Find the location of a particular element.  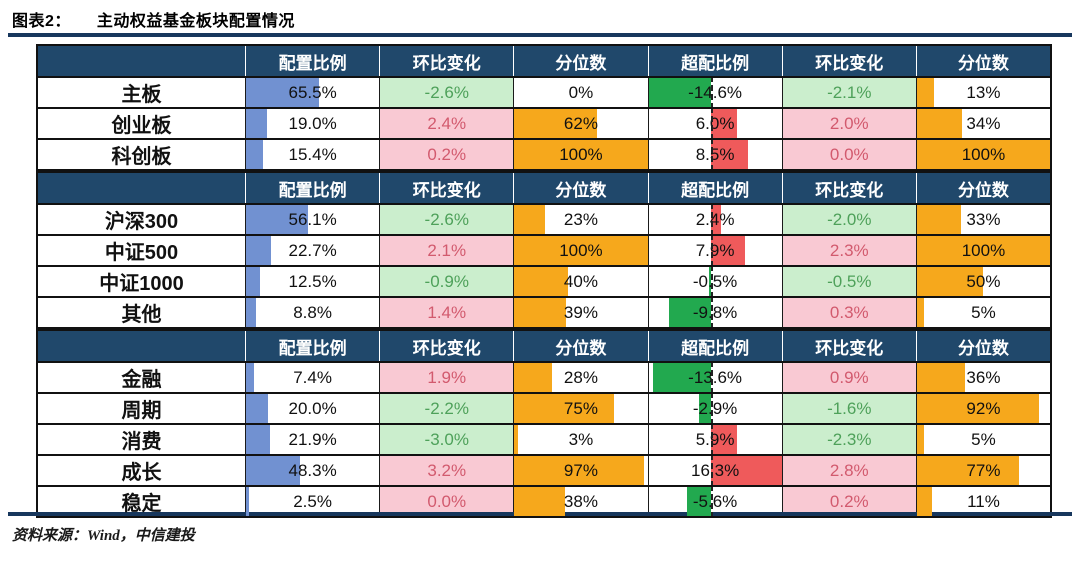

overweight-value: -9.8% is located at coordinates (715, 312).